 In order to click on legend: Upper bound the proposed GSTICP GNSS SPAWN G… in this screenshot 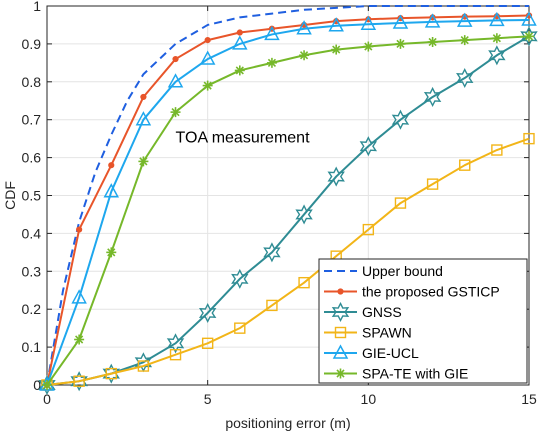, I will do `click(423, 321)`.